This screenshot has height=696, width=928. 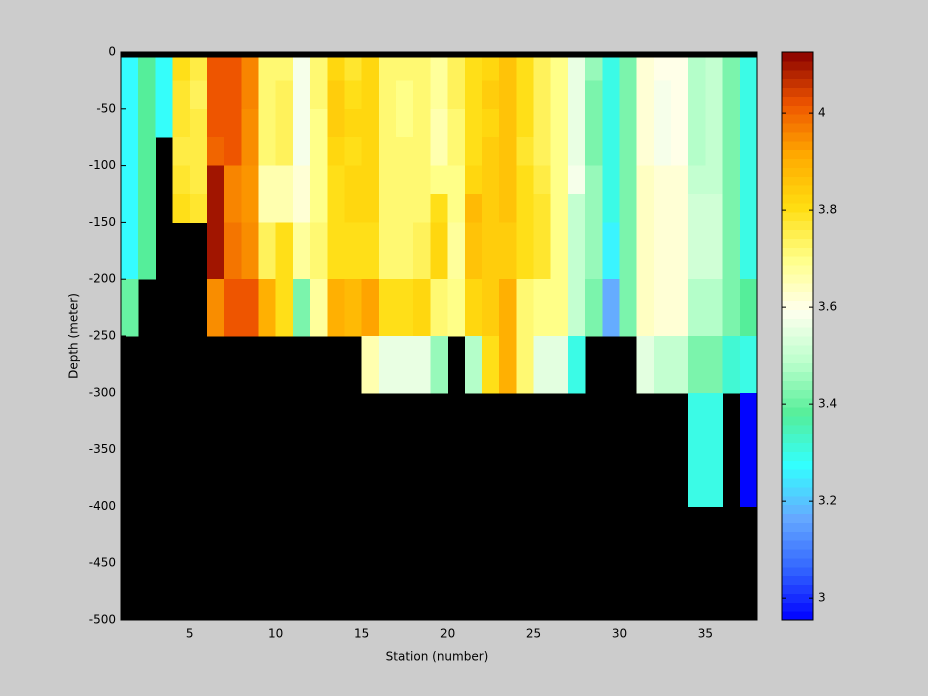 What do you see at coordinates (705, 634) in the screenshot?
I see `x-tick-label: 35` at bounding box center [705, 634].